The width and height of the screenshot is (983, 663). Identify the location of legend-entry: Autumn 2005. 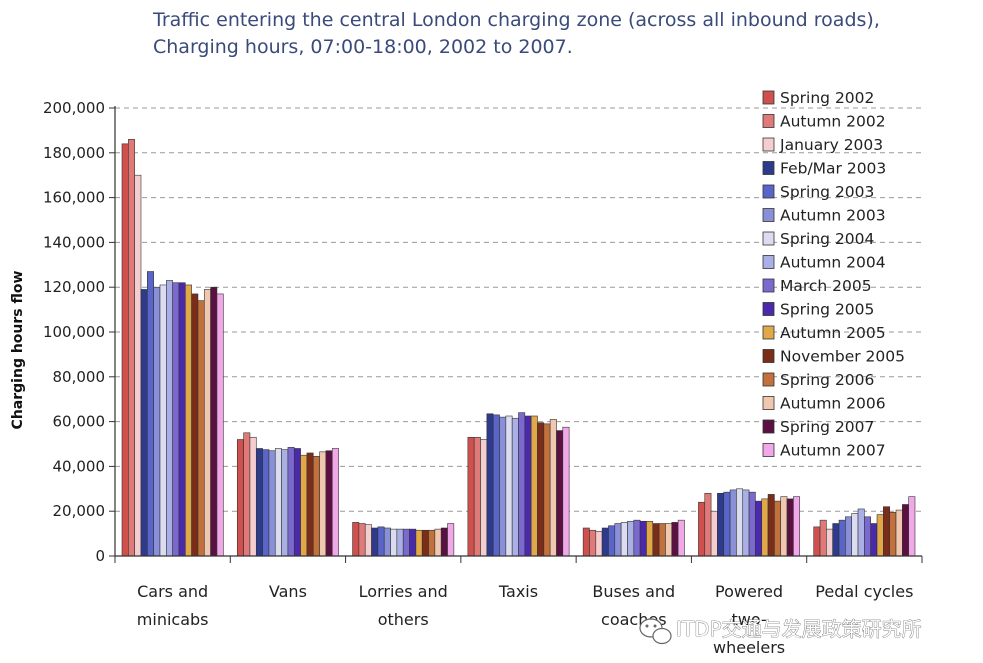
(833, 333).